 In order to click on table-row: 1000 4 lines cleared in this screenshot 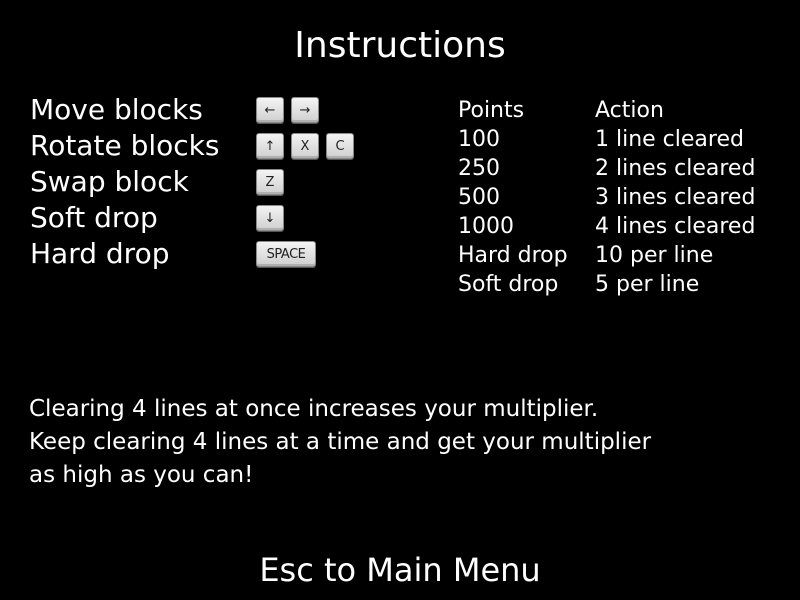, I will do `click(606, 226)`.